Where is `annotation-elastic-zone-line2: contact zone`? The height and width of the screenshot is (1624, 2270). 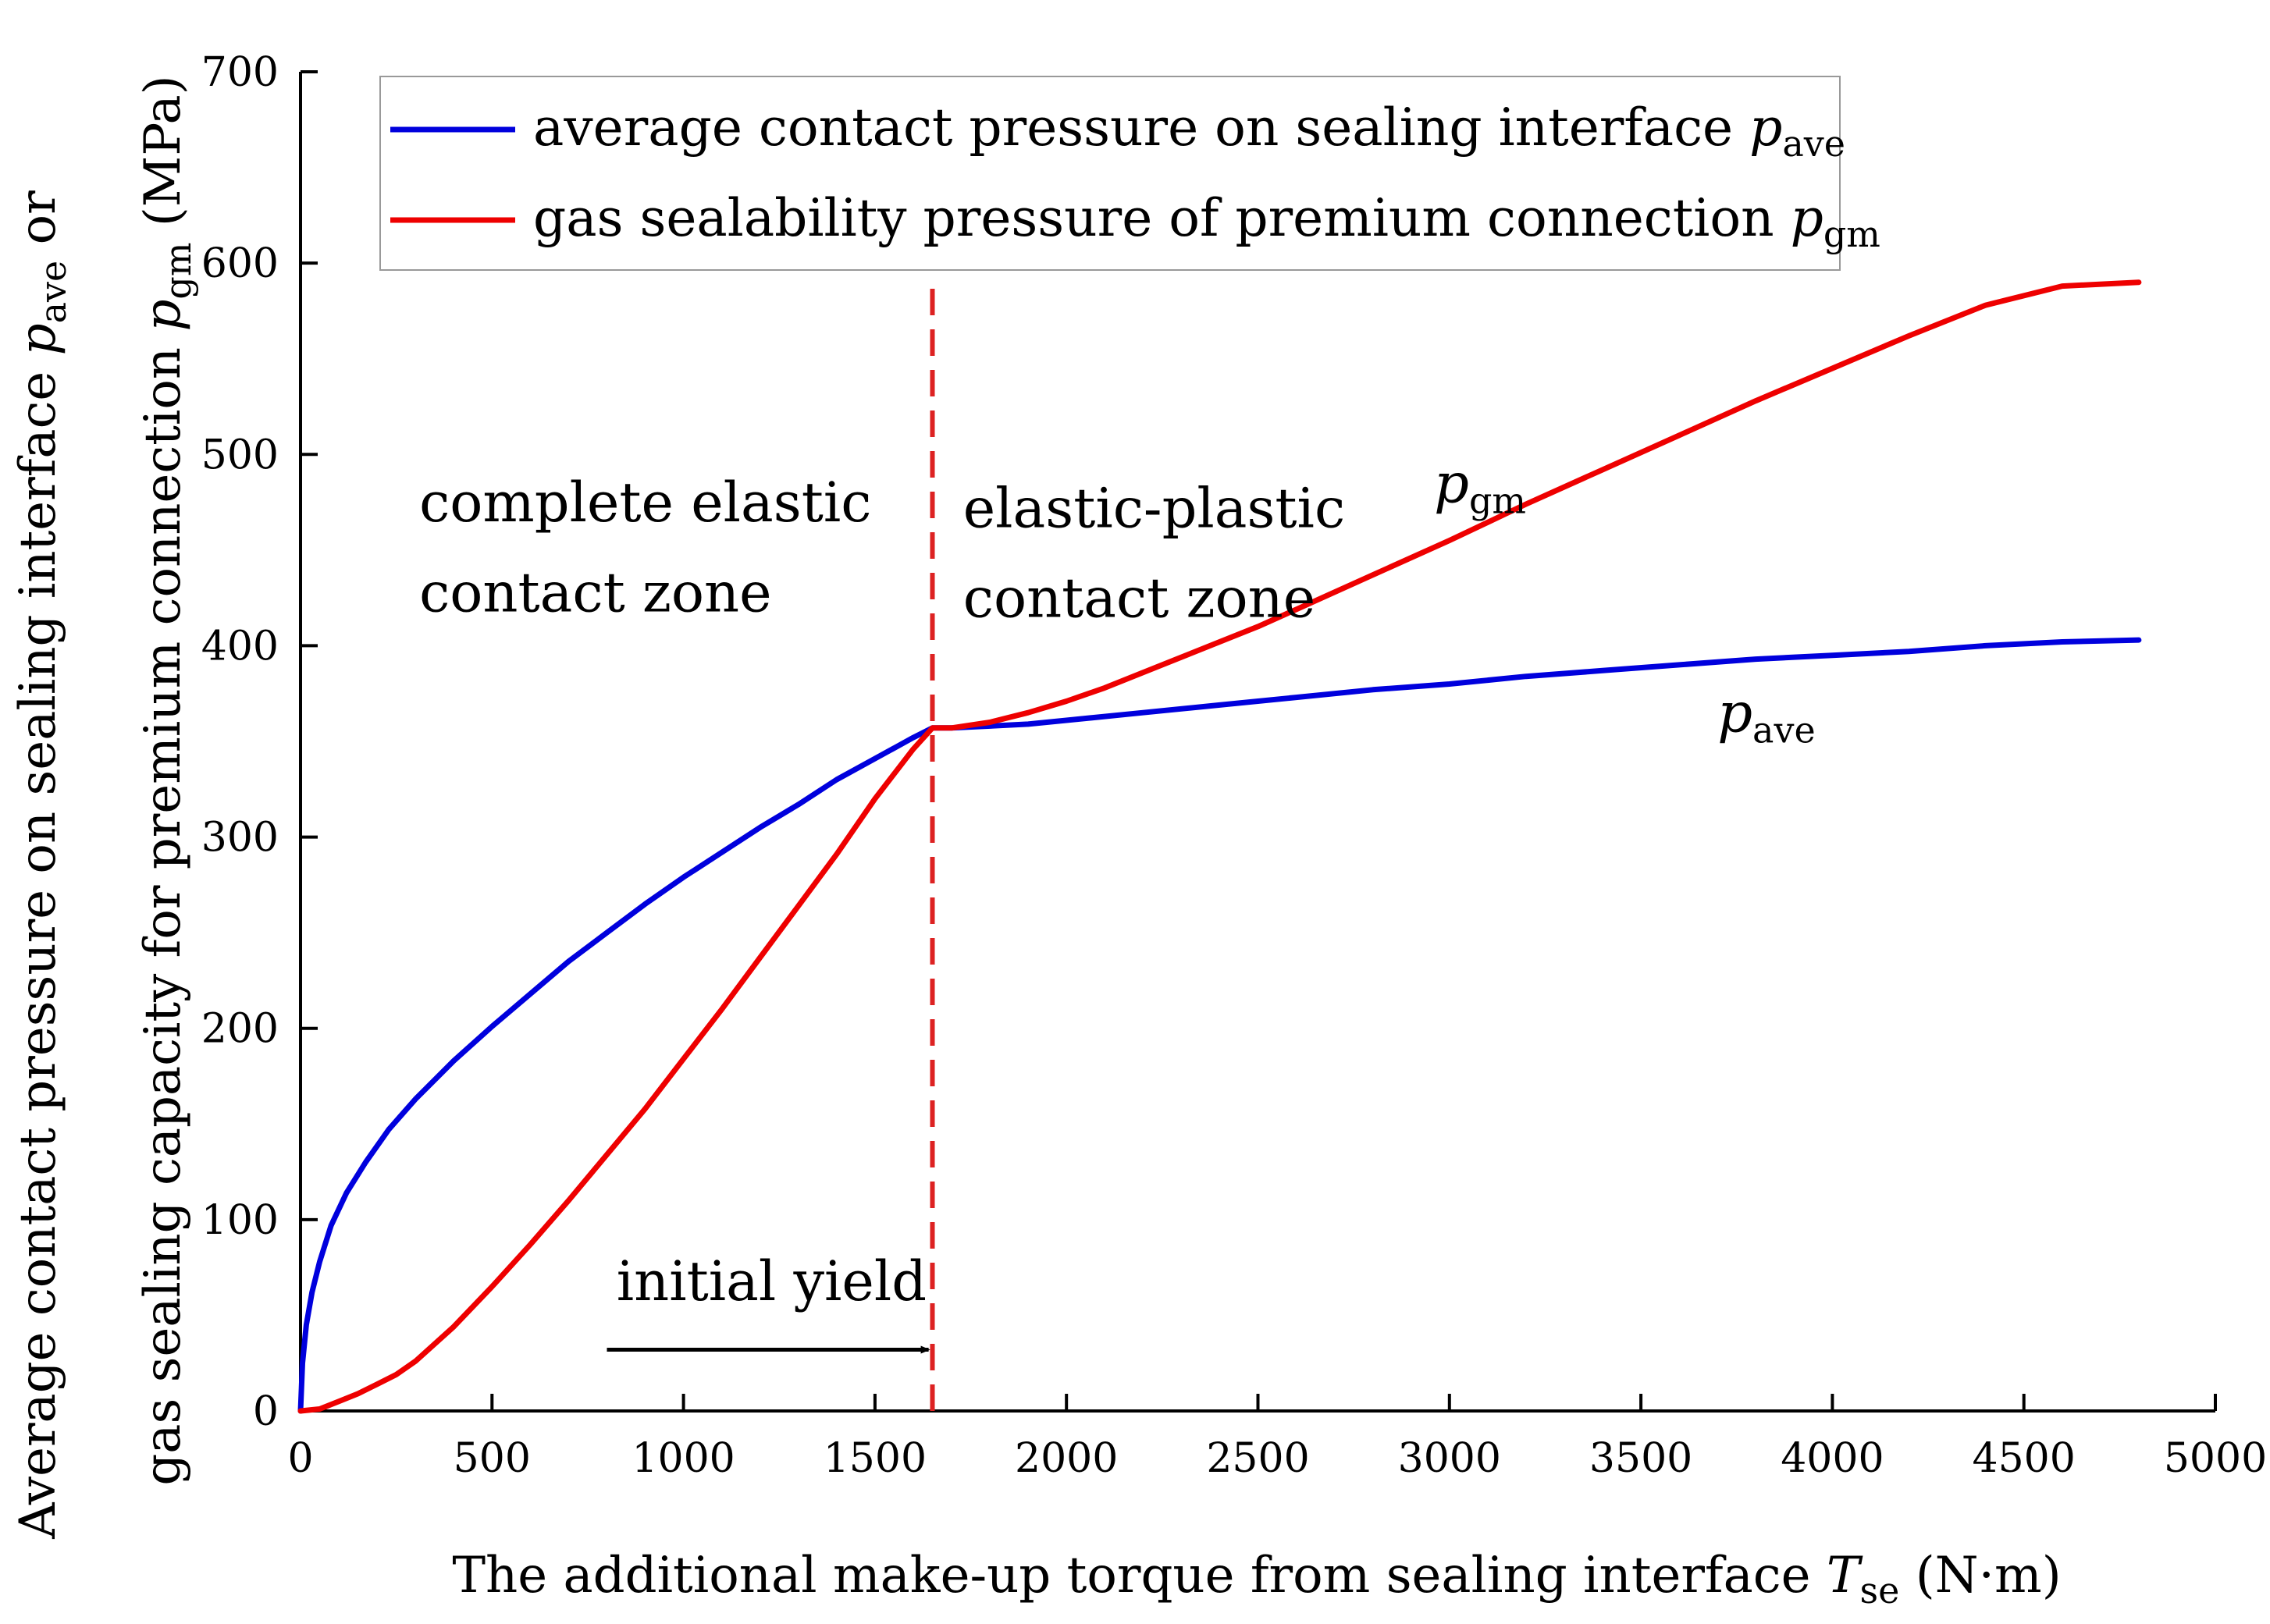 annotation-elastic-zone-line2: contact zone is located at coordinates (595, 592).